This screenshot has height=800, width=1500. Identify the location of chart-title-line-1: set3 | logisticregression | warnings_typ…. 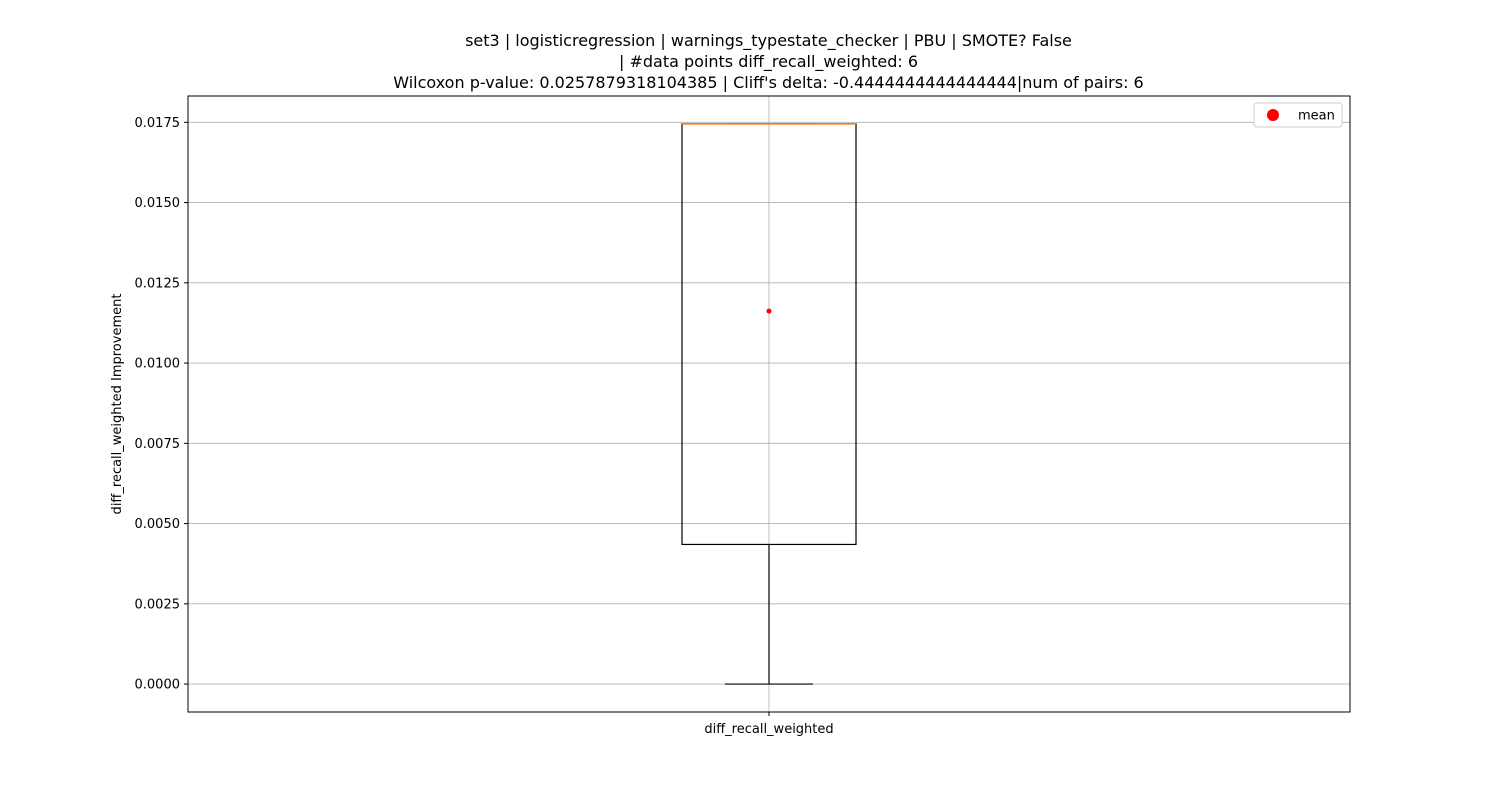
(768, 40).